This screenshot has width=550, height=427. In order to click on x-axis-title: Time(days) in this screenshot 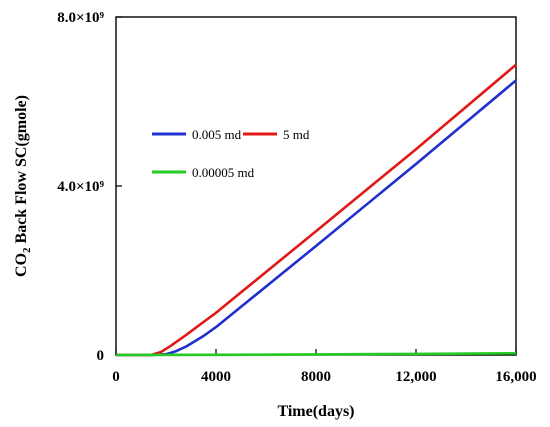, I will do `click(315, 411)`.